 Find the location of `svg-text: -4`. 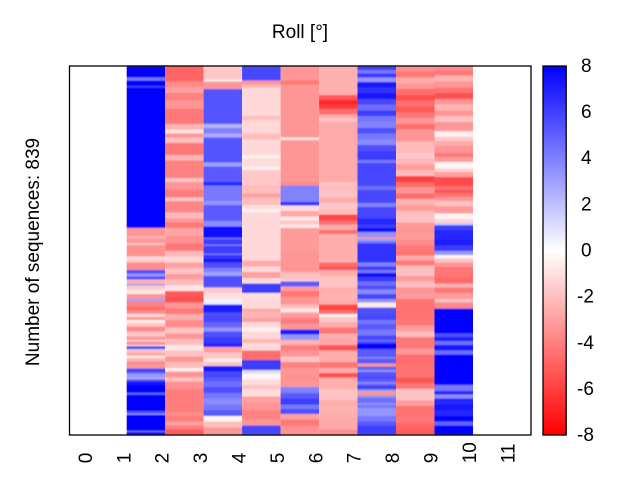

svg-text: -4 is located at coordinates (585, 343).